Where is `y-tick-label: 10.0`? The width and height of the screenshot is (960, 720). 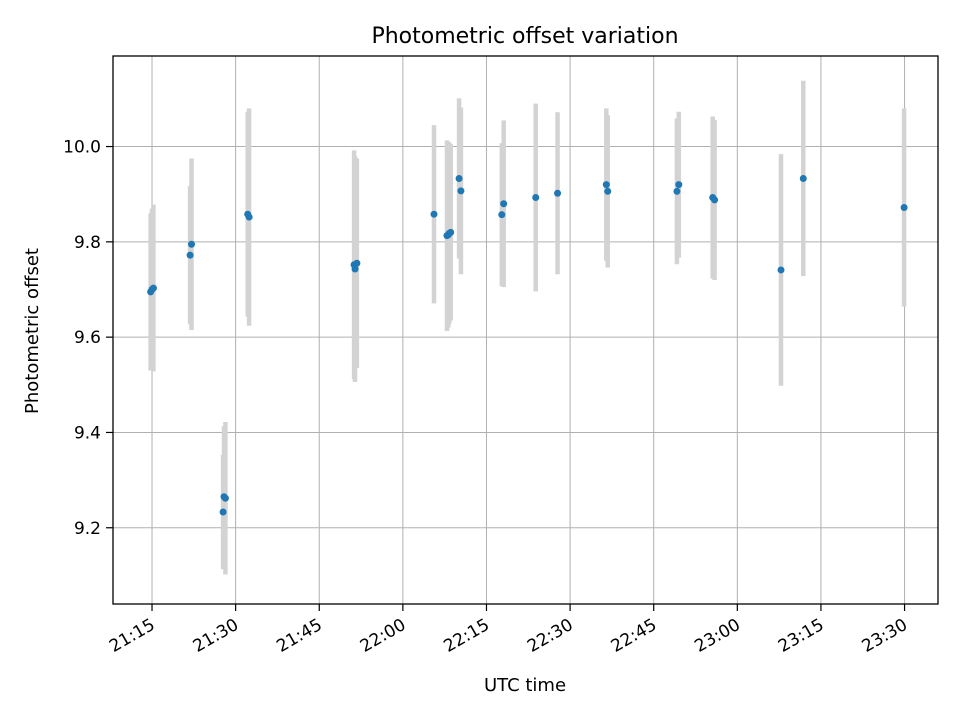 y-tick-label: 10.0 is located at coordinates (82, 148).